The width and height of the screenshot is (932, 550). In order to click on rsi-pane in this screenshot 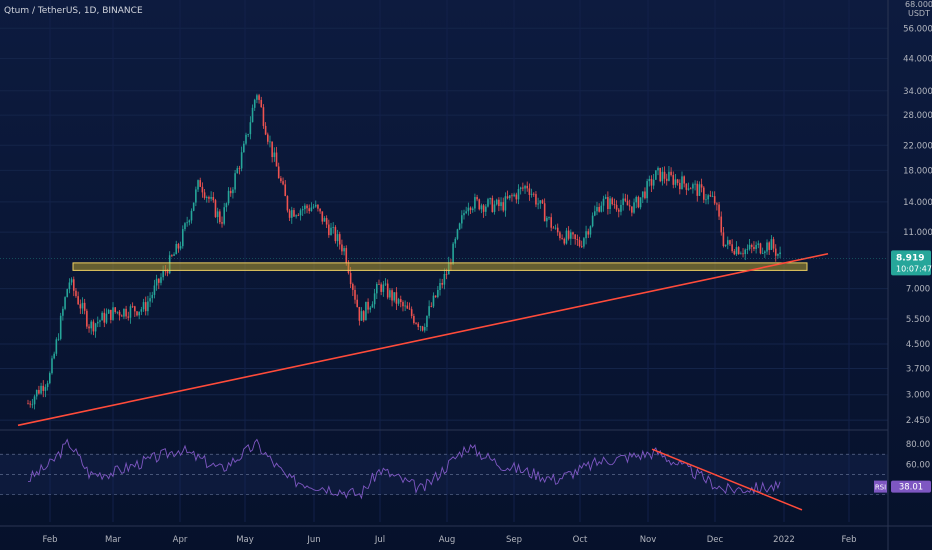, I will do `click(444, 474)`.